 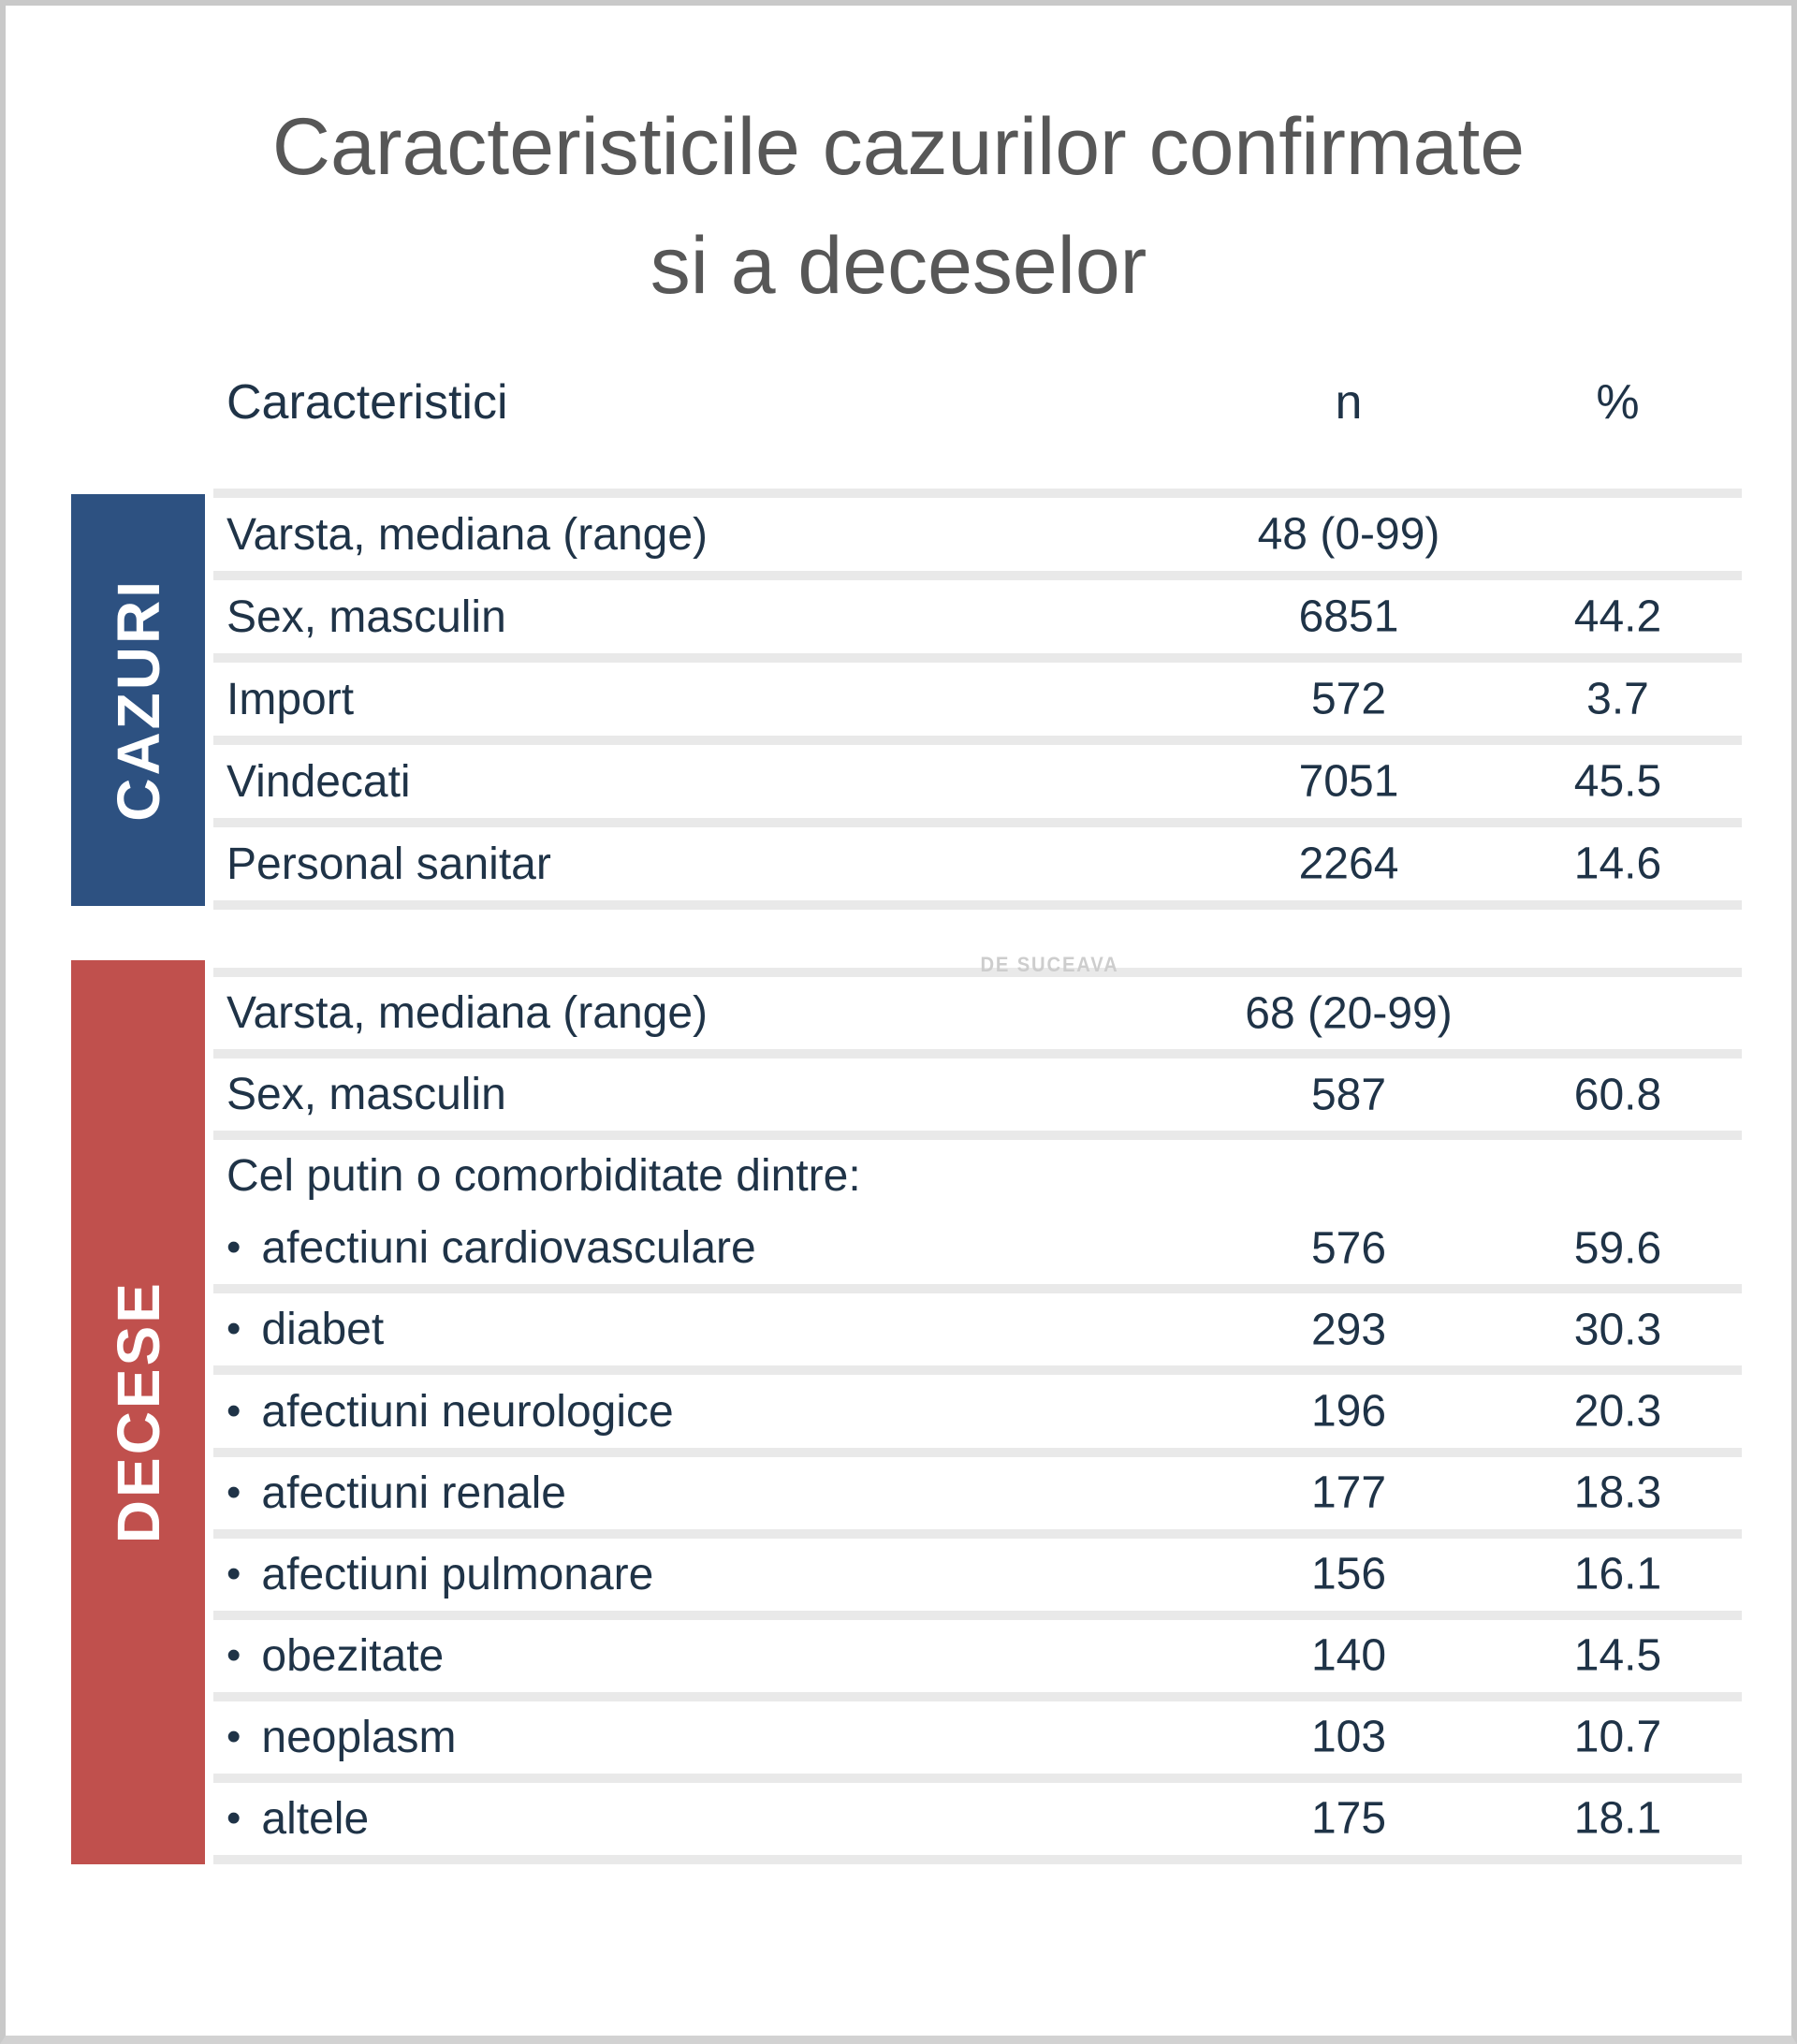 What do you see at coordinates (388, 864) in the screenshot?
I see `row-label: Personal sanitar` at bounding box center [388, 864].